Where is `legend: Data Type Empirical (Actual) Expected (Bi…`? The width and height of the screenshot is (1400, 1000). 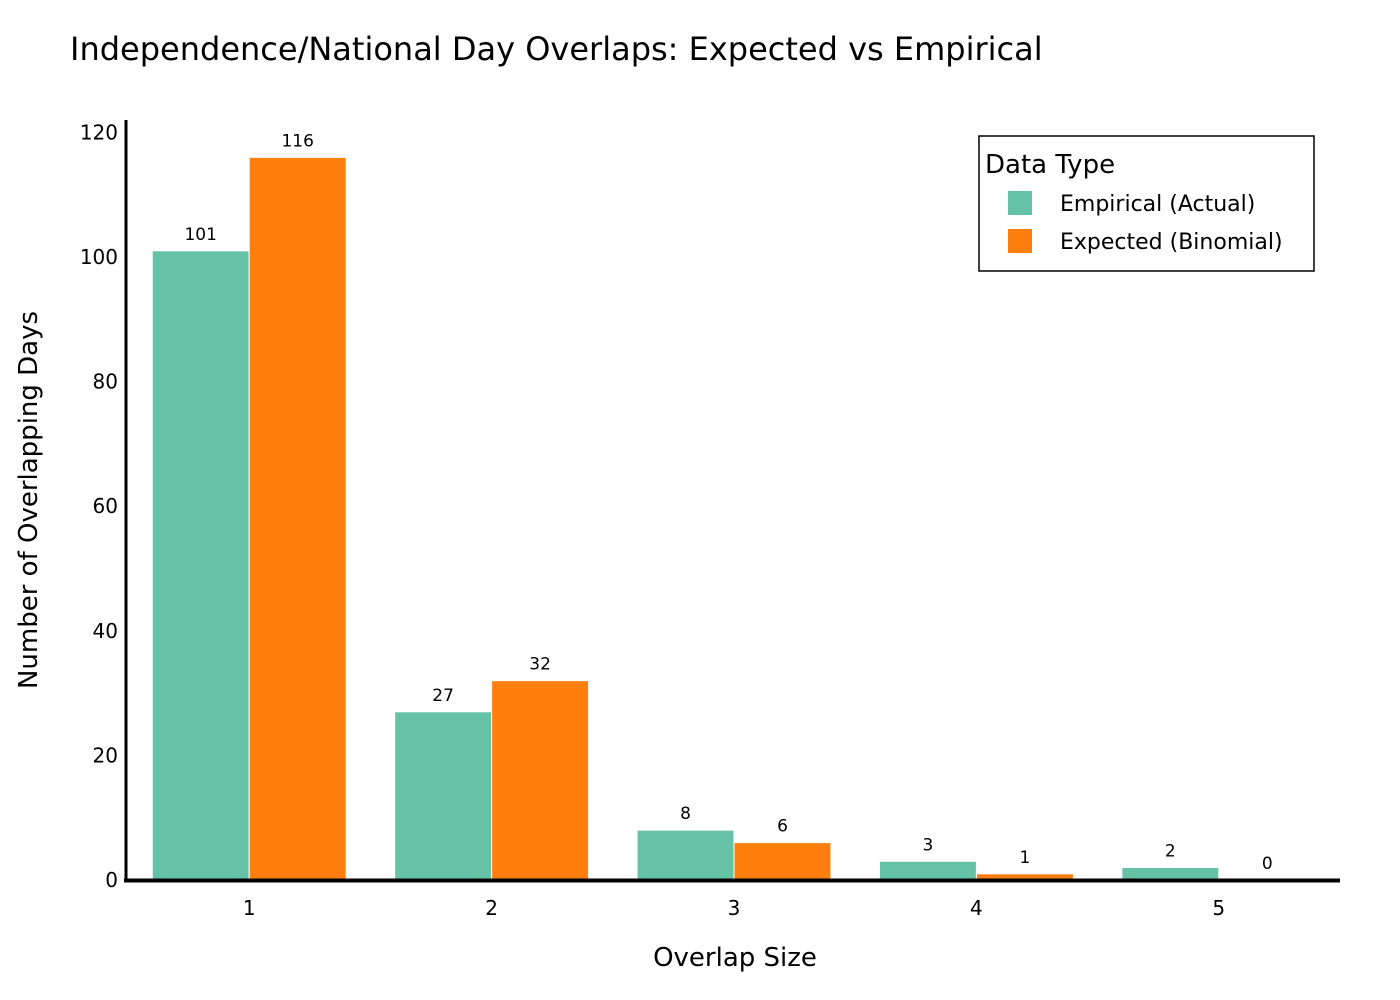
legend: Data Type Empirical (Actual) Expected (Bi… is located at coordinates (1146, 203).